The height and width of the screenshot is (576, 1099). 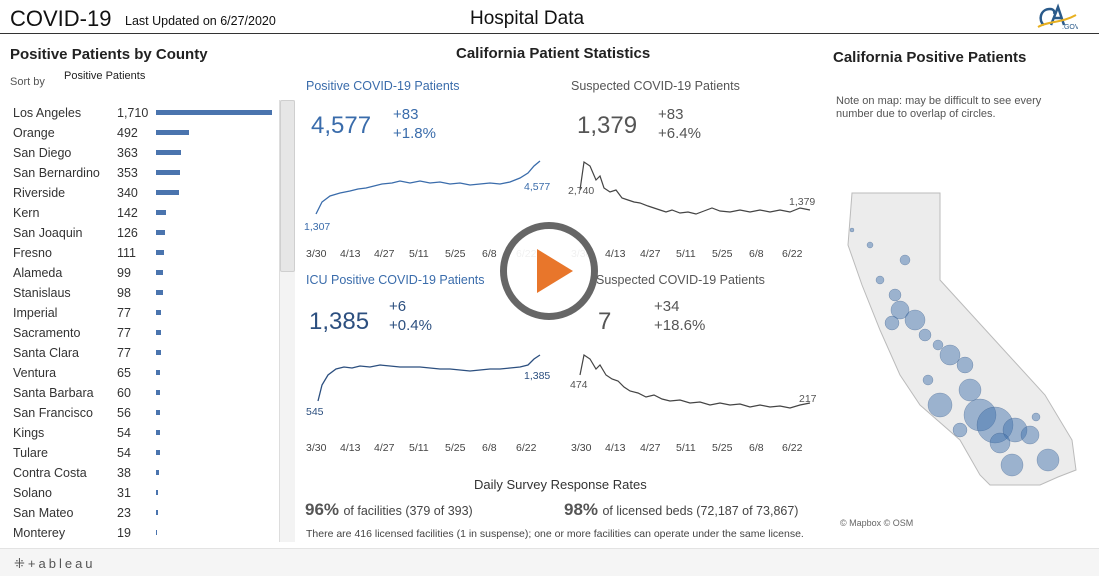 I want to click on county-row: San Bernardino 353, so click(x=142, y=173).